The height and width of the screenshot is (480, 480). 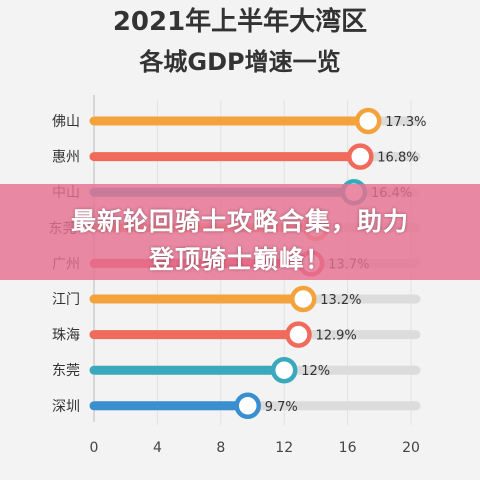 I want to click on x-tick-label: 8, so click(x=220, y=448).